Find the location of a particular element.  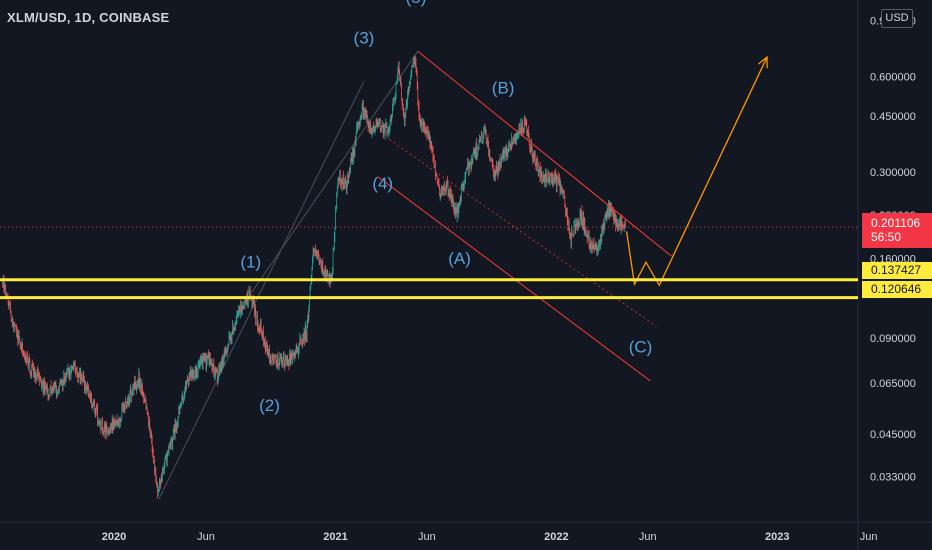

price-tick-label: 0.065000 is located at coordinates (893, 384).